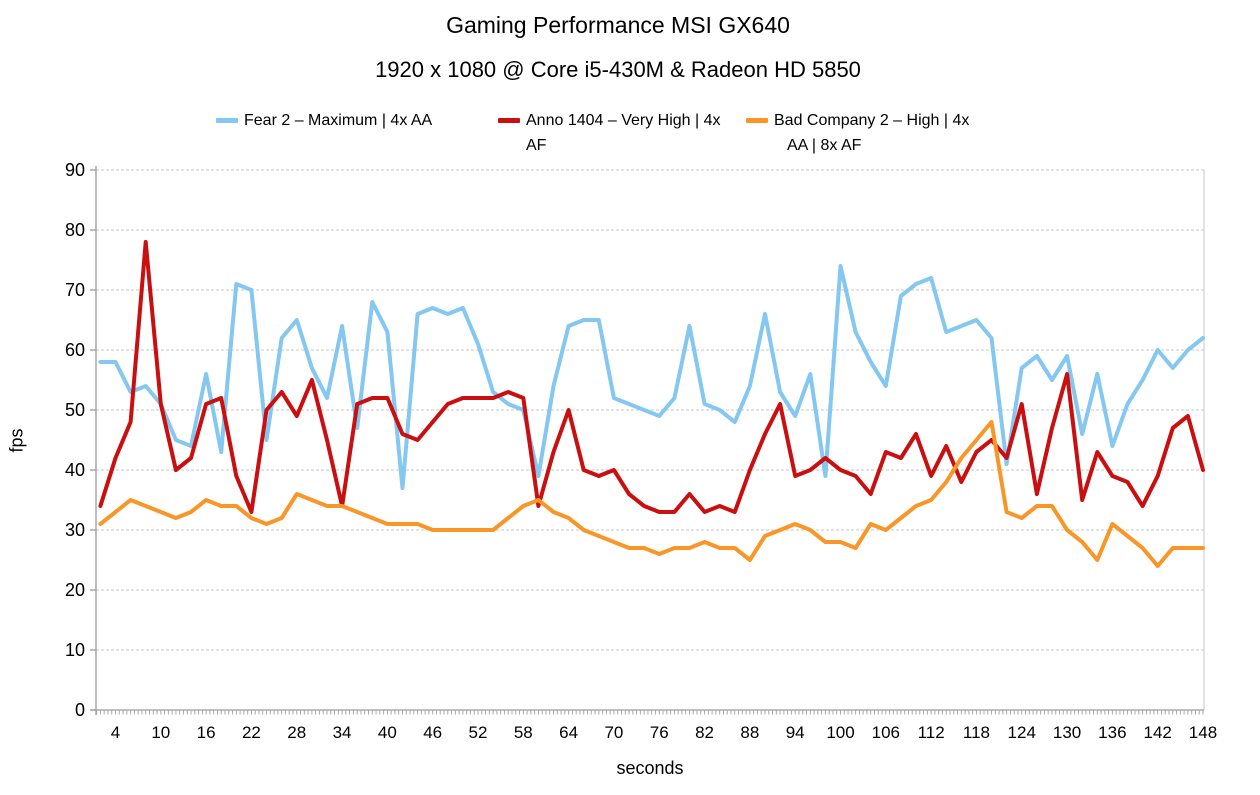  What do you see at coordinates (931, 732) in the screenshot?
I see `svg-text: 112` at bounding box center [931, 732].